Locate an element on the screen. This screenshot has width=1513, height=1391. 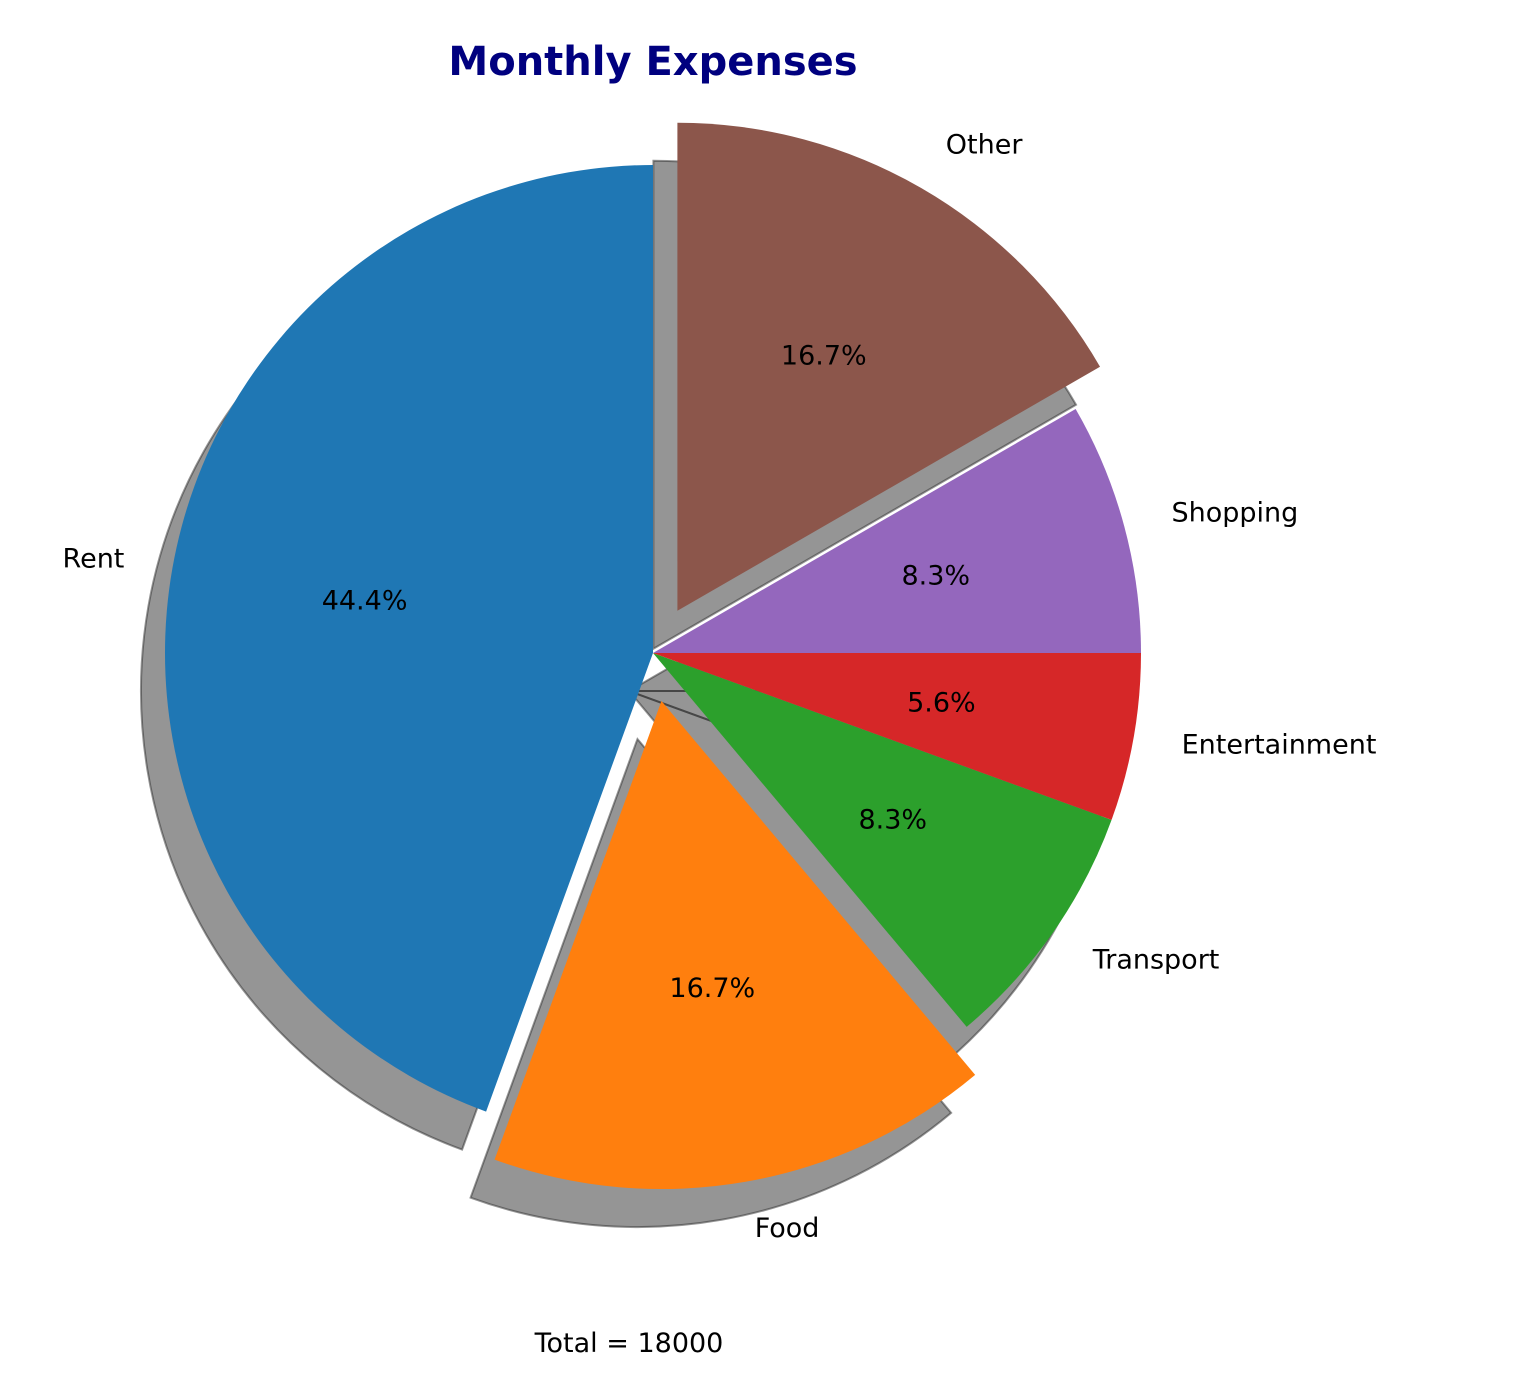
total-footer: Total = 18000 is located at coordinates (629, 1343).